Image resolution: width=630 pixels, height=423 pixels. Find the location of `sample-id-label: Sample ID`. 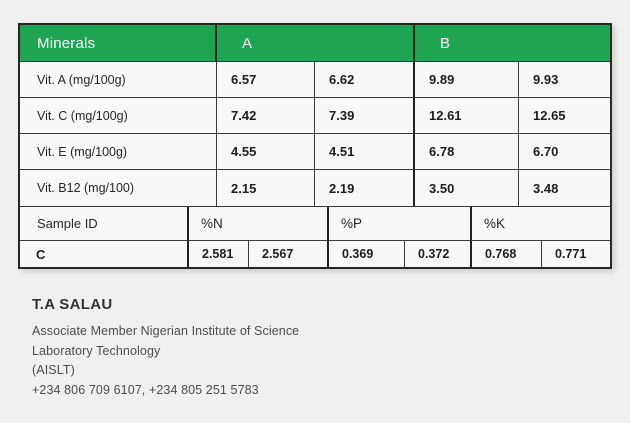

sample-id-label: Sample ID is located at coordinates (104, 224).